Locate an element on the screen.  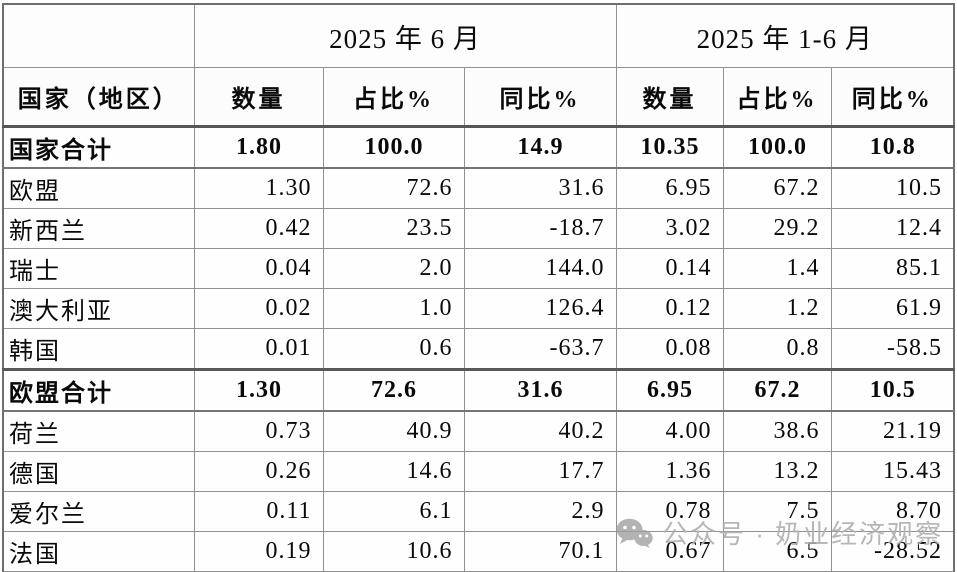
table-cell: 40.2 is located at coordinates (540, 431).